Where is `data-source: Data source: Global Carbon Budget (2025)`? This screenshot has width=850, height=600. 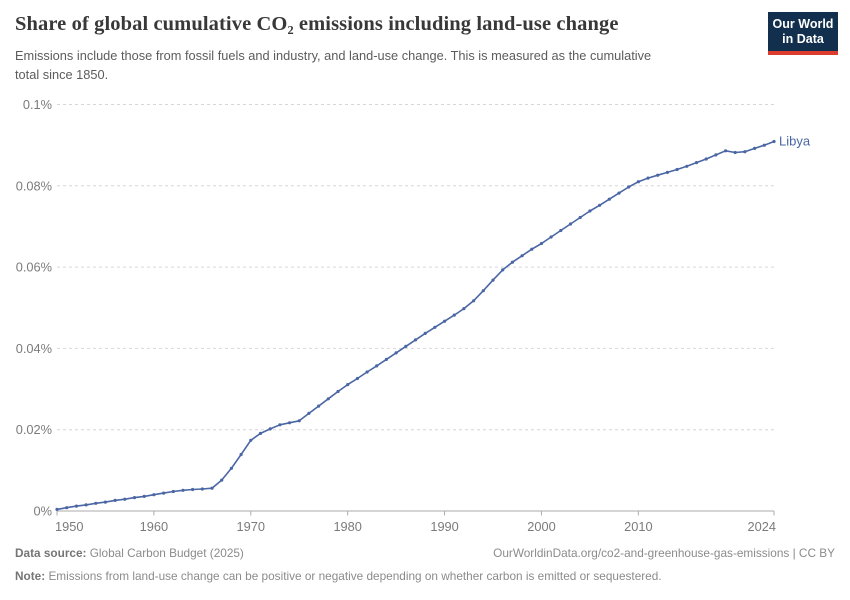 data-source: Data source: Global Carbon Budget (2025) is located at coordinates (129, 553).